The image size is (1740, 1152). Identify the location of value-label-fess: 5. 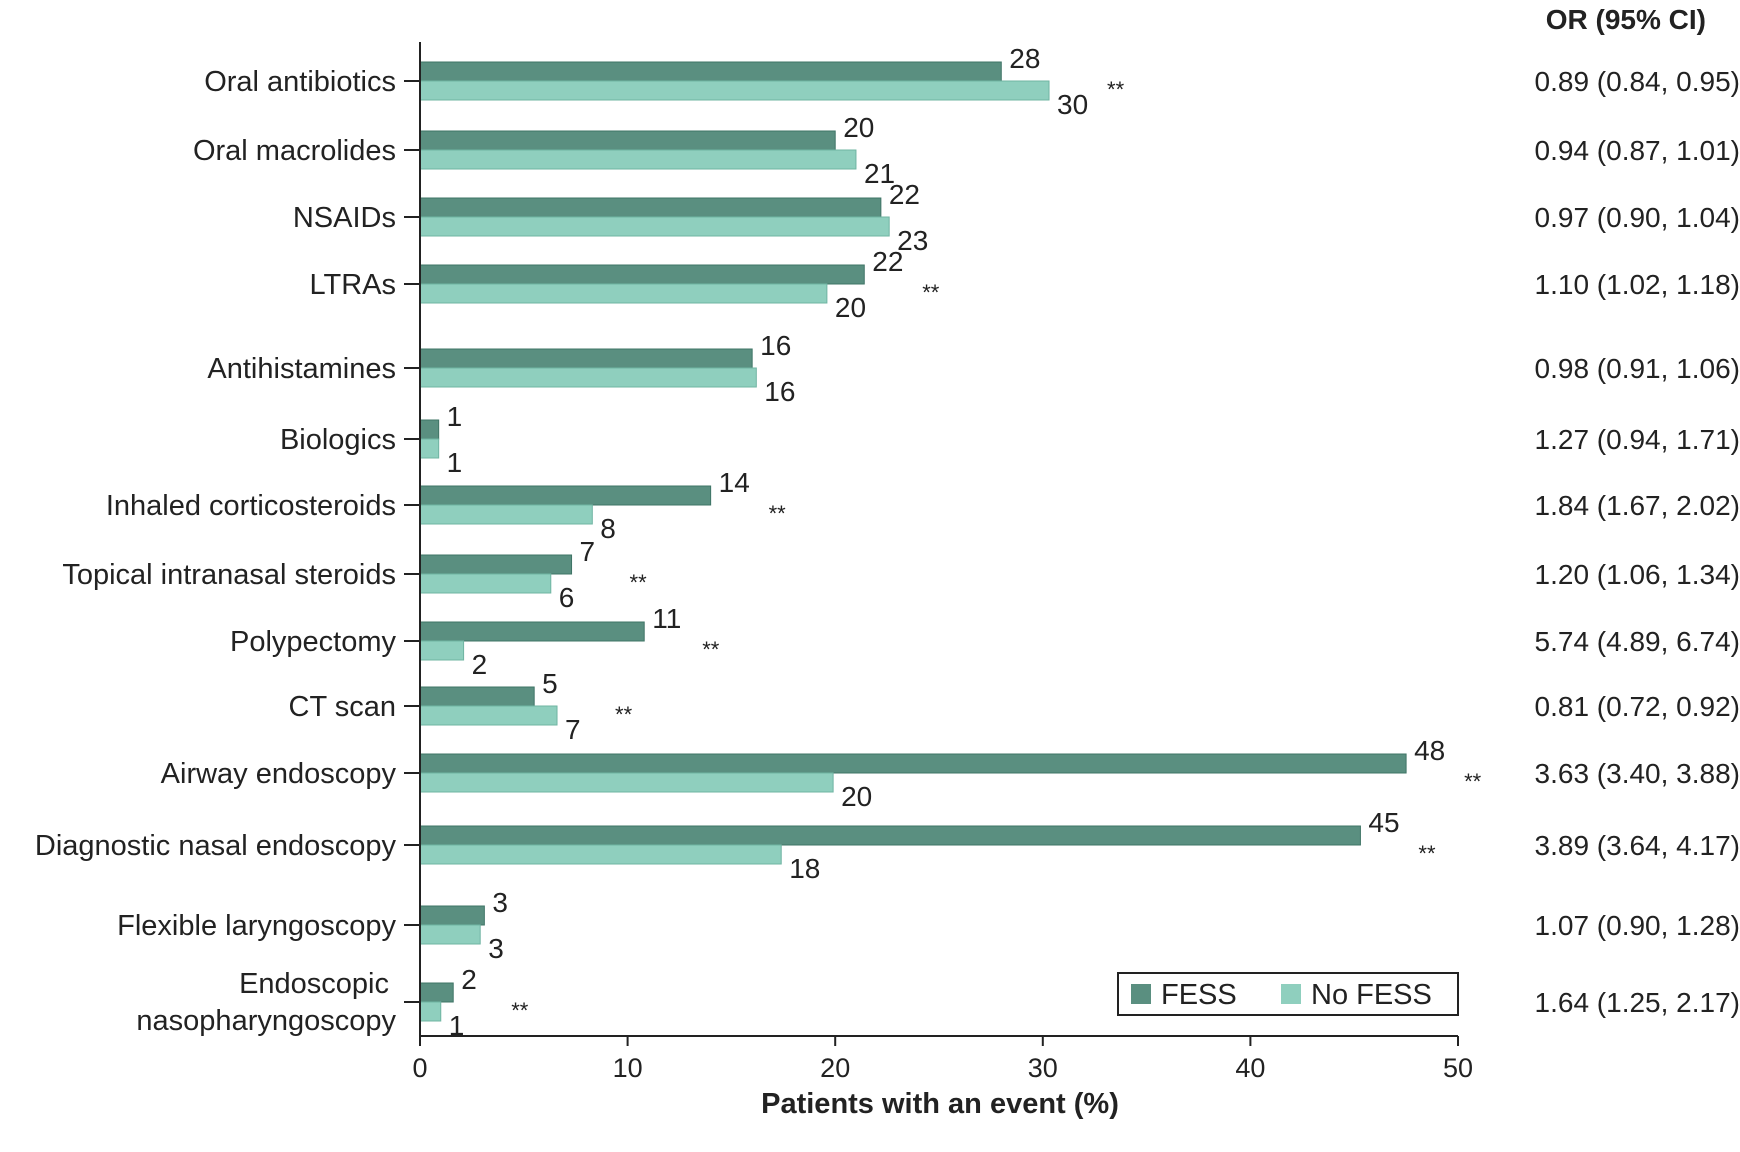
(550, 683).